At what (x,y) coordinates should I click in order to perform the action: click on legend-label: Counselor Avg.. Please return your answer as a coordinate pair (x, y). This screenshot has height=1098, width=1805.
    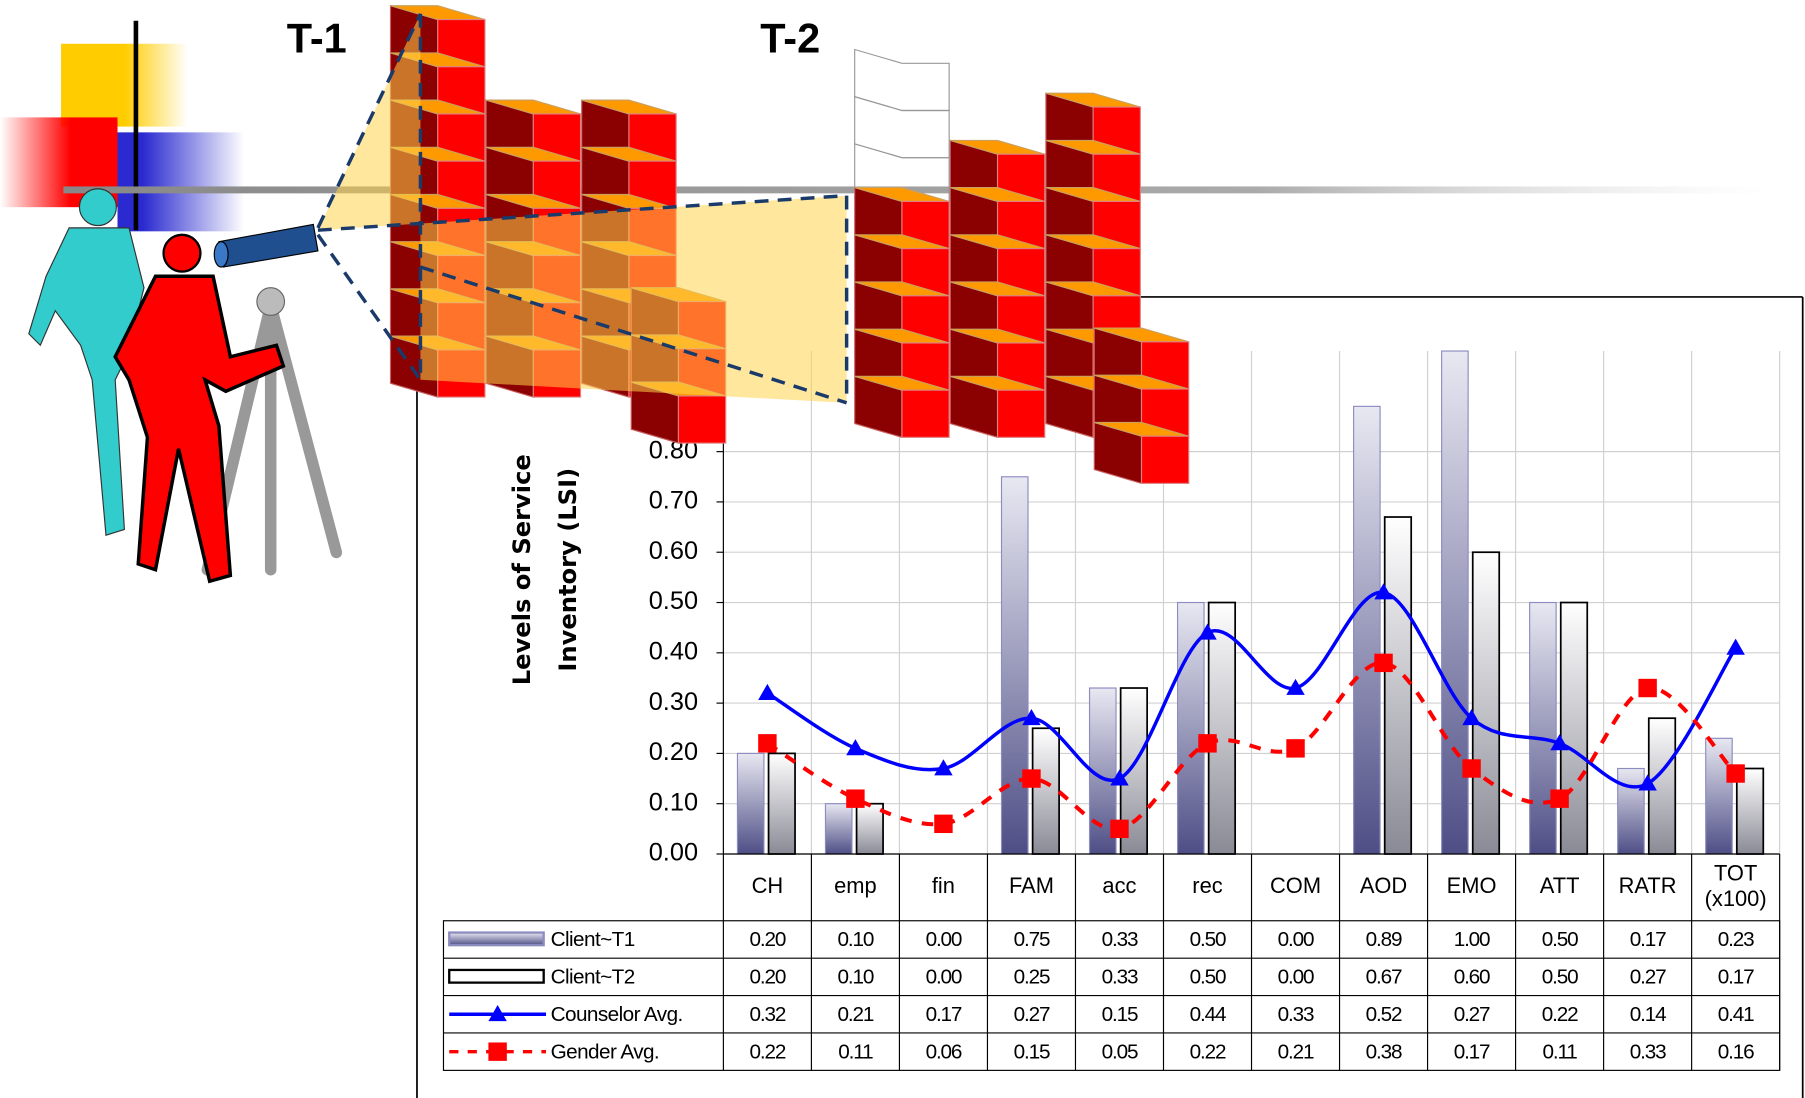
    Looking at the image, I should click on (617, 1014).